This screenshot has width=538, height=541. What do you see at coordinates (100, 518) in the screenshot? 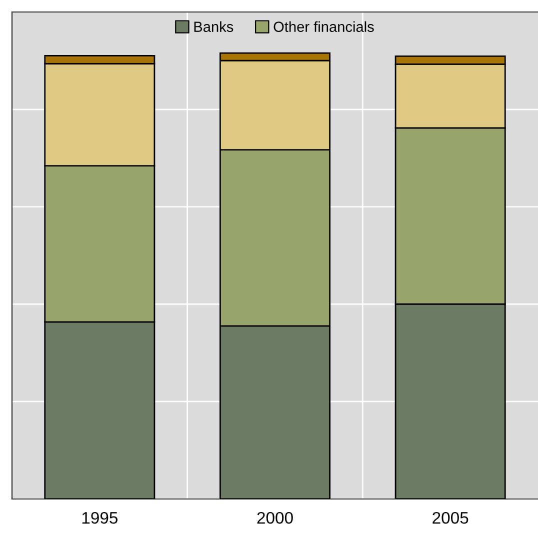
I see `x-tick-label: 1995` at bounding box center [100, 518].